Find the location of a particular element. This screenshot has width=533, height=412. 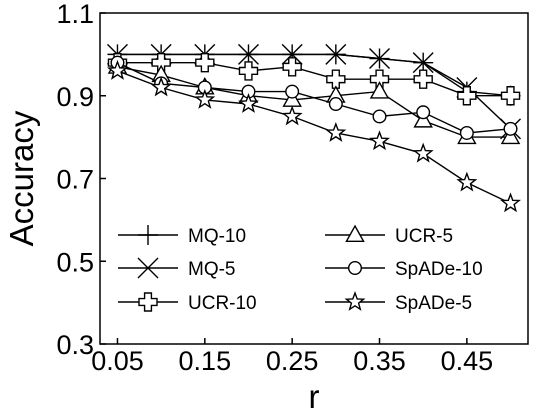

legend: MQ-10 MQ-5 UCR-10 UCR-5 SpADe-10 SpADe-5 is located at coordinates (300, 269).